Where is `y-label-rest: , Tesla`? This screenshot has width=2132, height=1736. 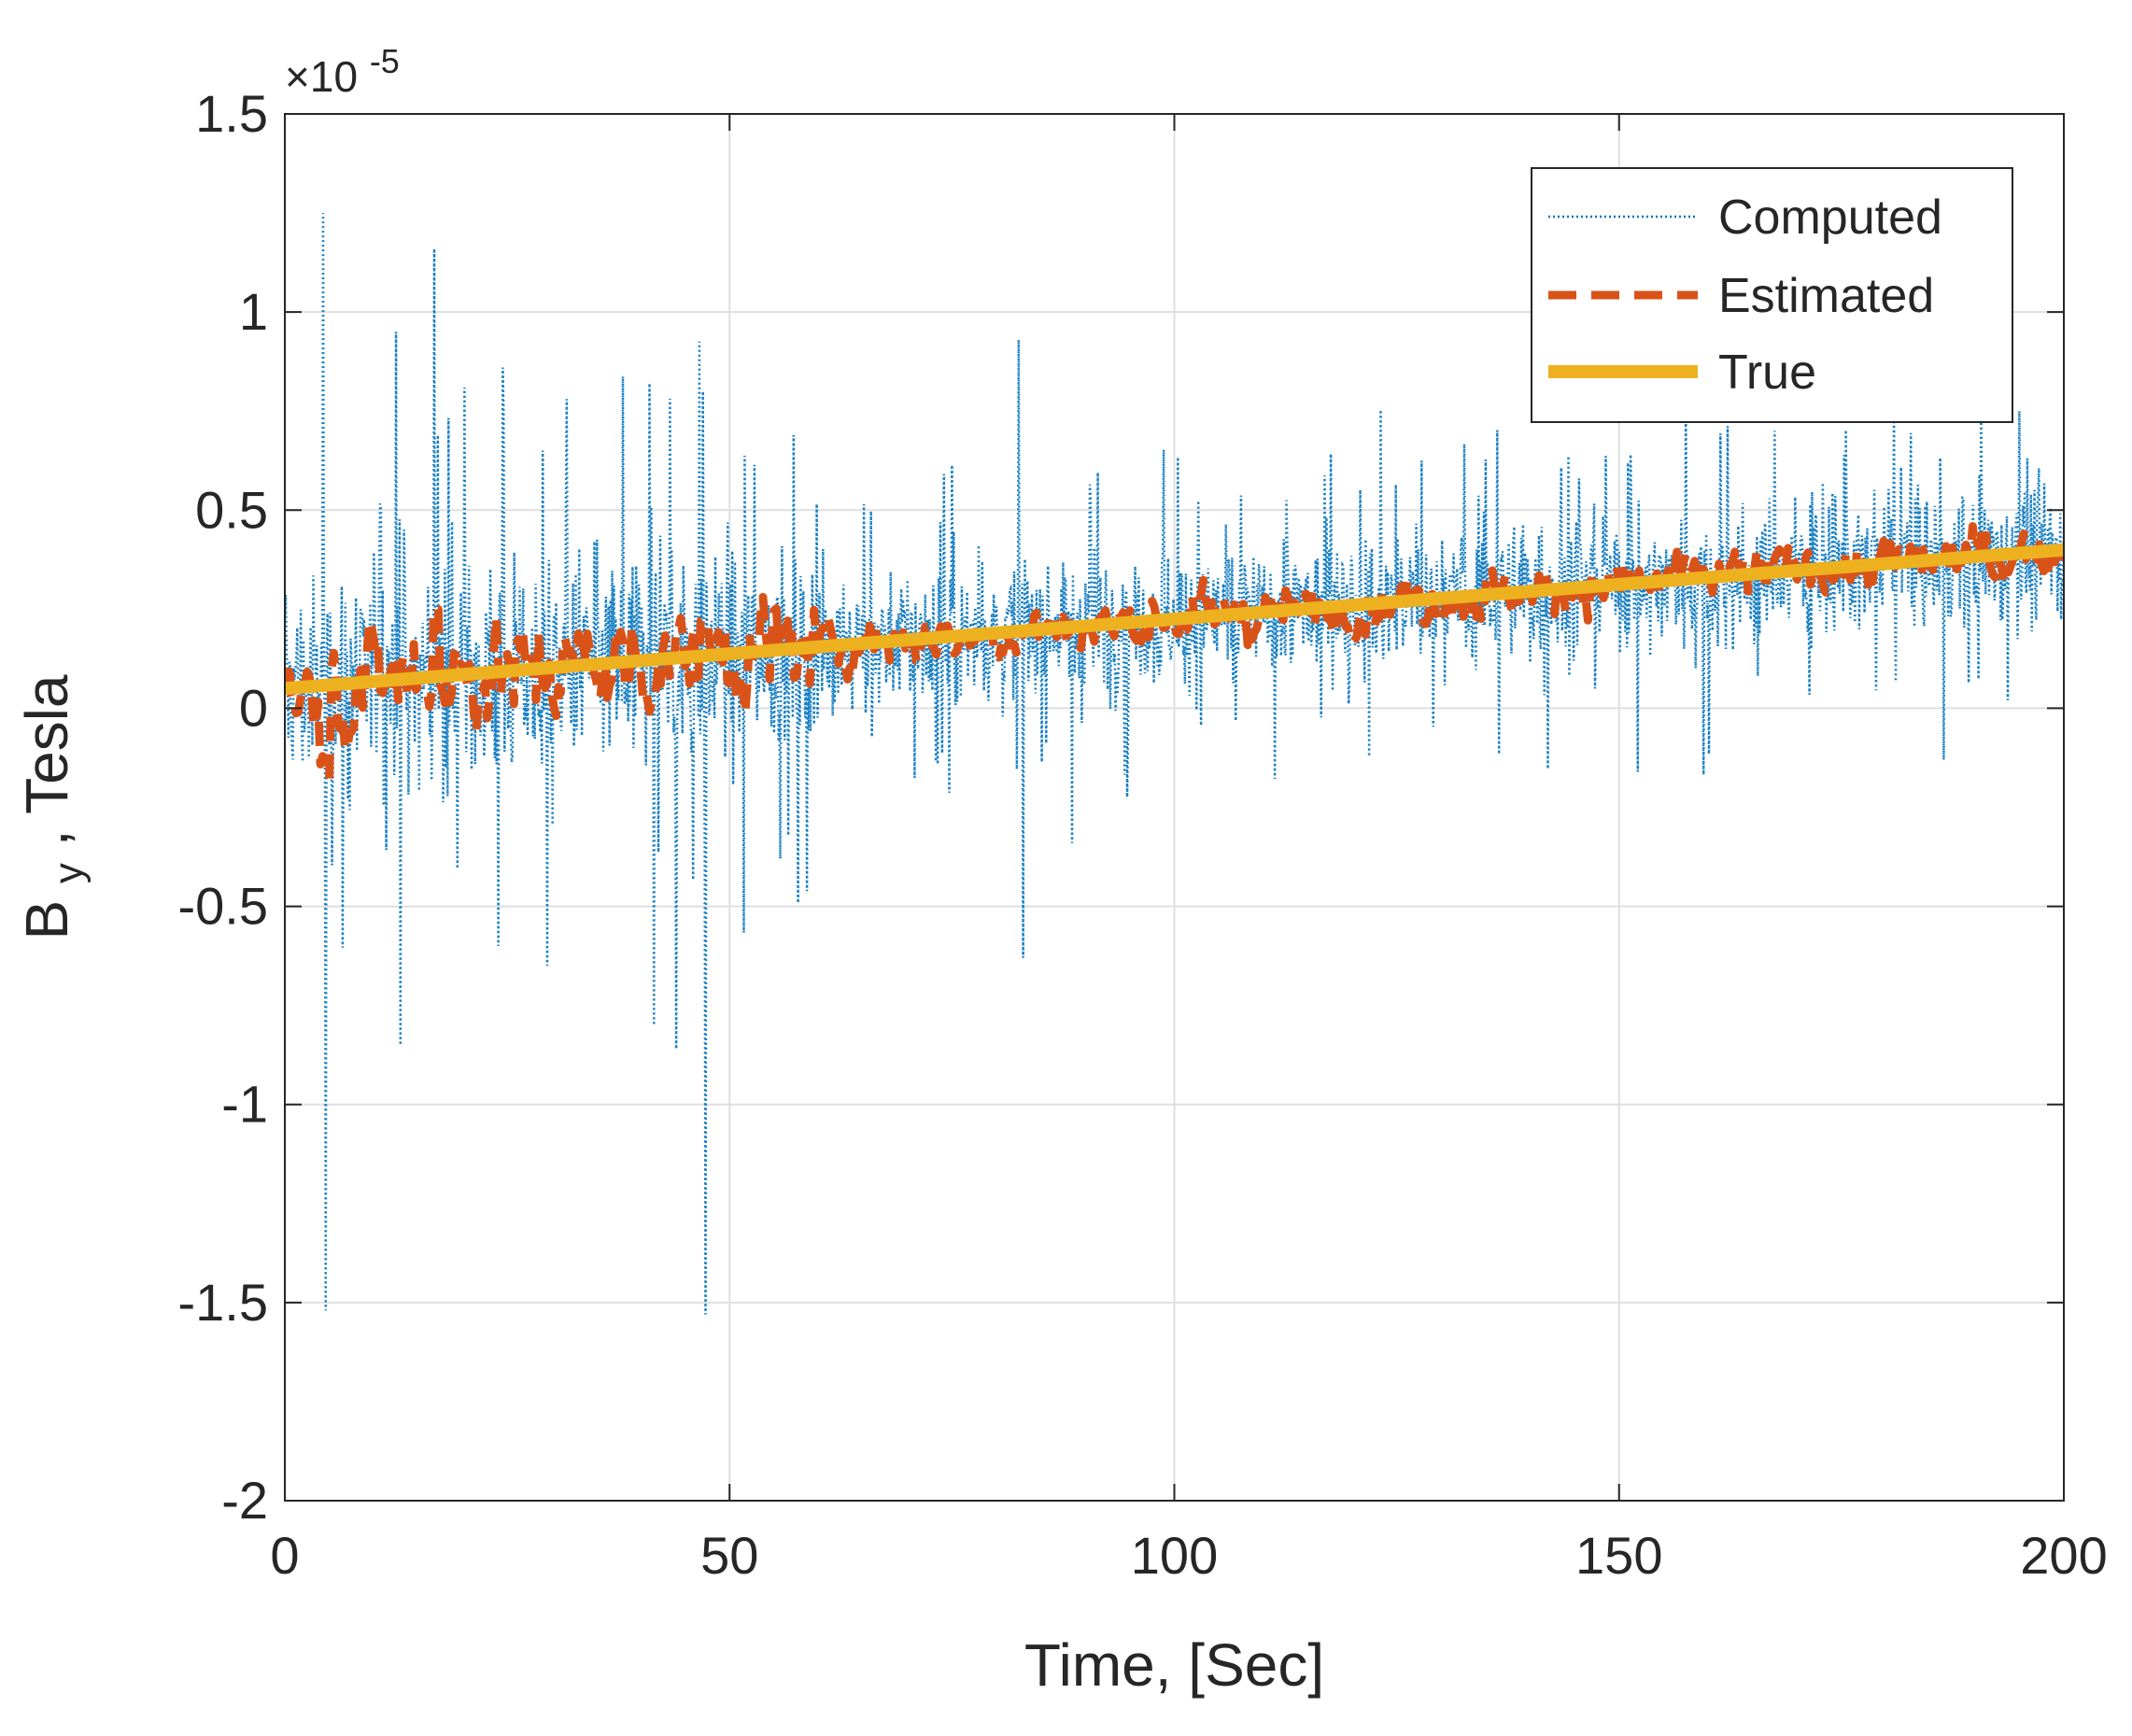
y-label-rest: , Tesla is located at coordinates (46, 760).